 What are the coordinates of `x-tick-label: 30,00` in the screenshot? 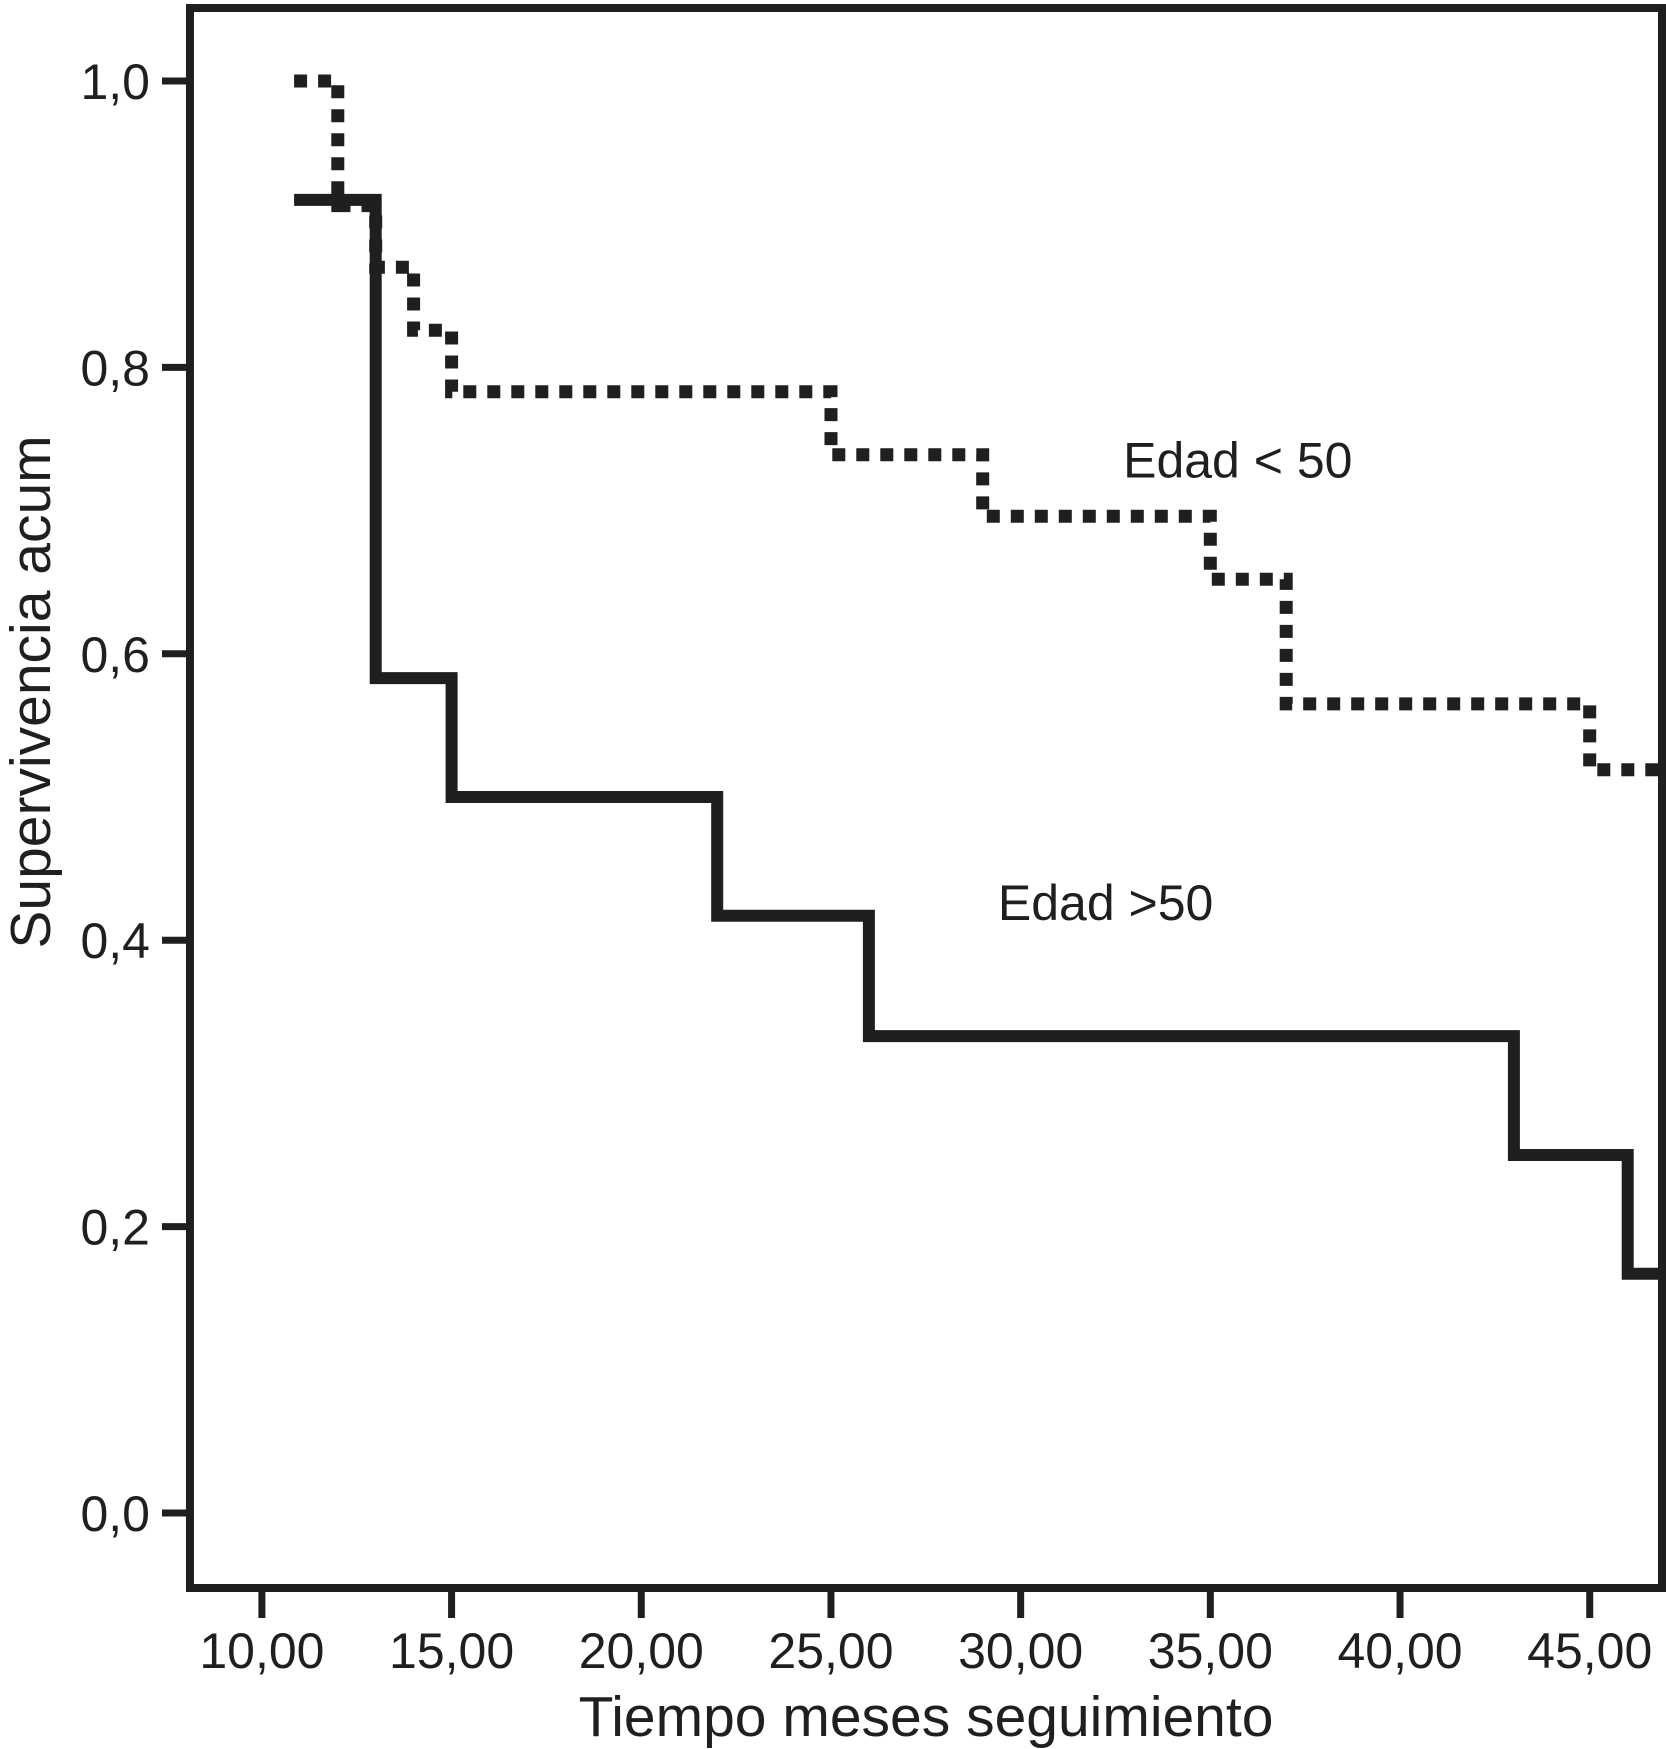 It's located at (1020, 1651).